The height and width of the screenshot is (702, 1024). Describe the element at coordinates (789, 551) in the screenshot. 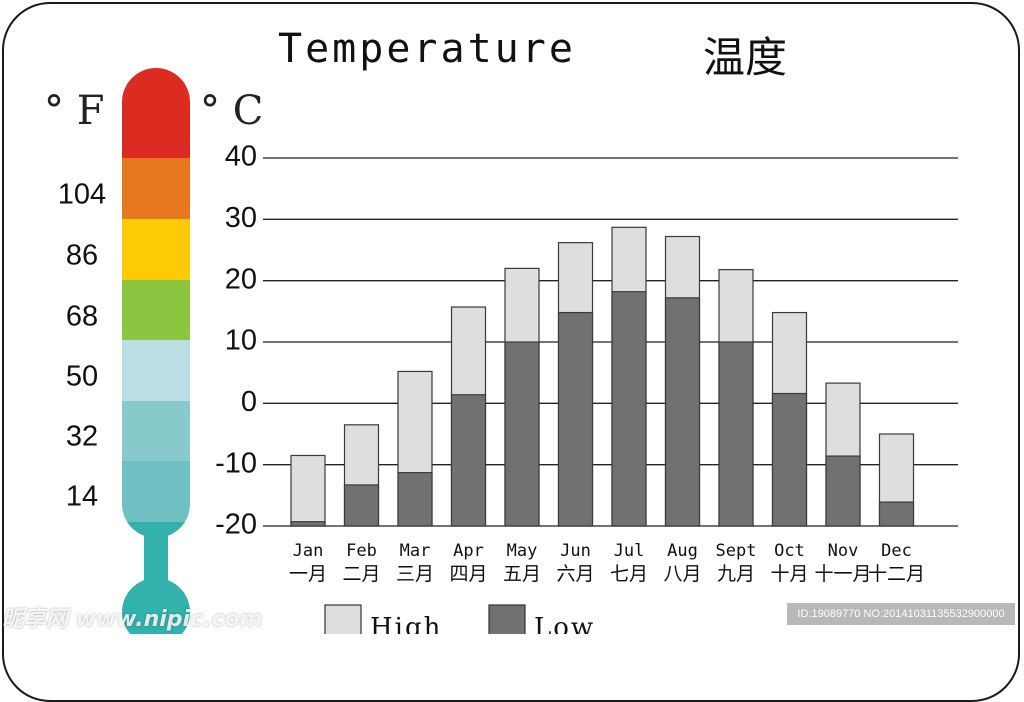

I see `x-tick-label: Oct` at that location.